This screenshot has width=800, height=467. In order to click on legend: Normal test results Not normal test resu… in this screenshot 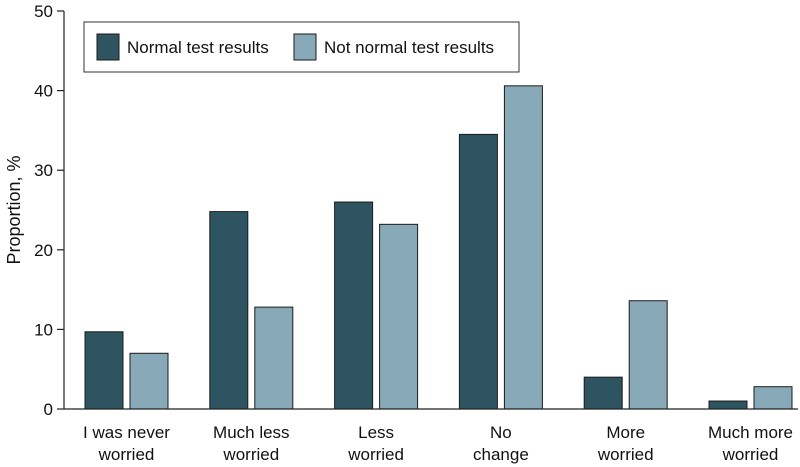, I will do `click(301, 47)`.